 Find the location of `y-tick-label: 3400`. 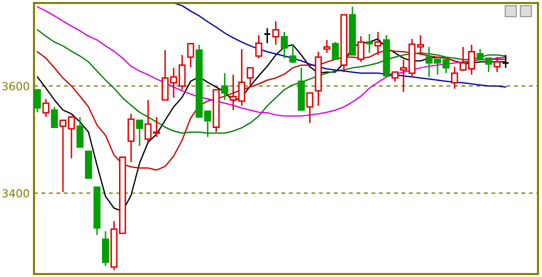

y-tick-label: 3400 is located at coordinates (16, 193).